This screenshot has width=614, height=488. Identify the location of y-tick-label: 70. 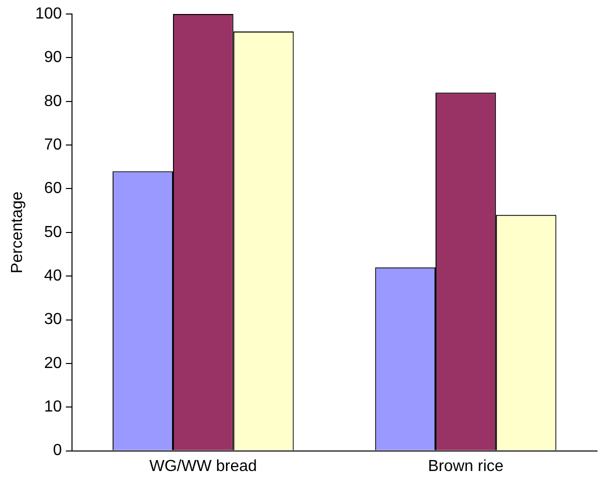
(53, 145).